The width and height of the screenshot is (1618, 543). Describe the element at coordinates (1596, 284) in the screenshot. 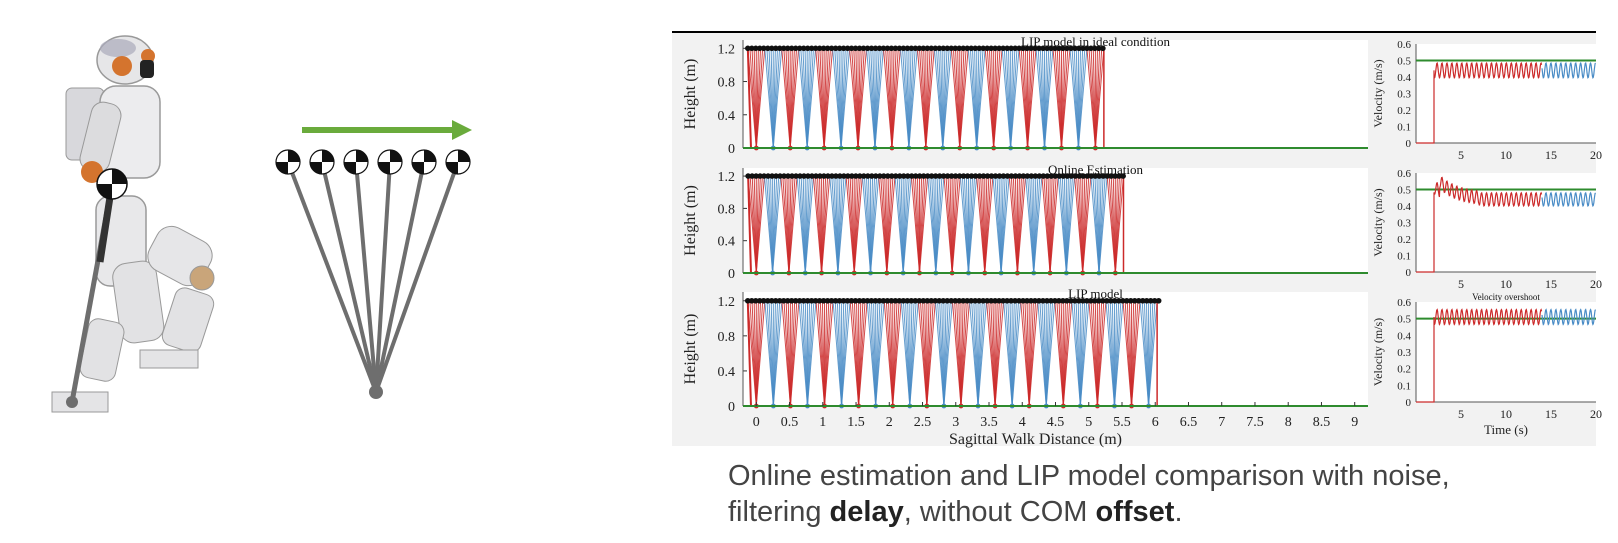

I see `x-tick-label: 20` at that location.